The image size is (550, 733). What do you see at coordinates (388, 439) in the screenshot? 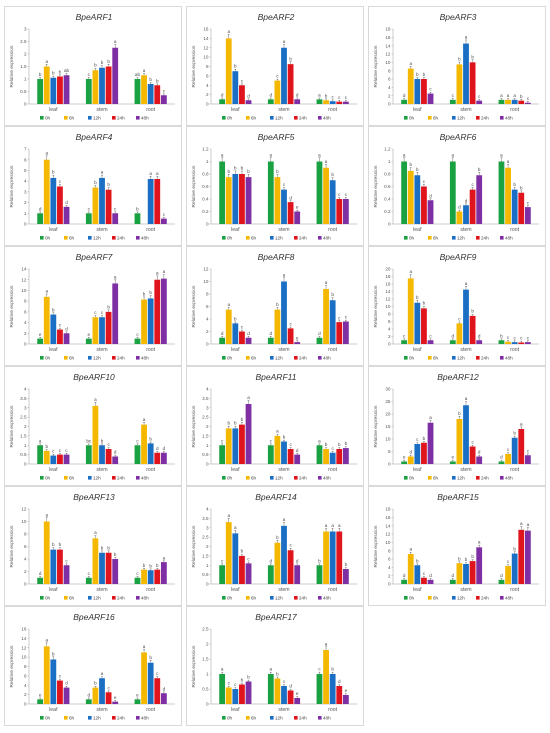
I see `y-tick-label: 10` at bounding box center [388, 439].